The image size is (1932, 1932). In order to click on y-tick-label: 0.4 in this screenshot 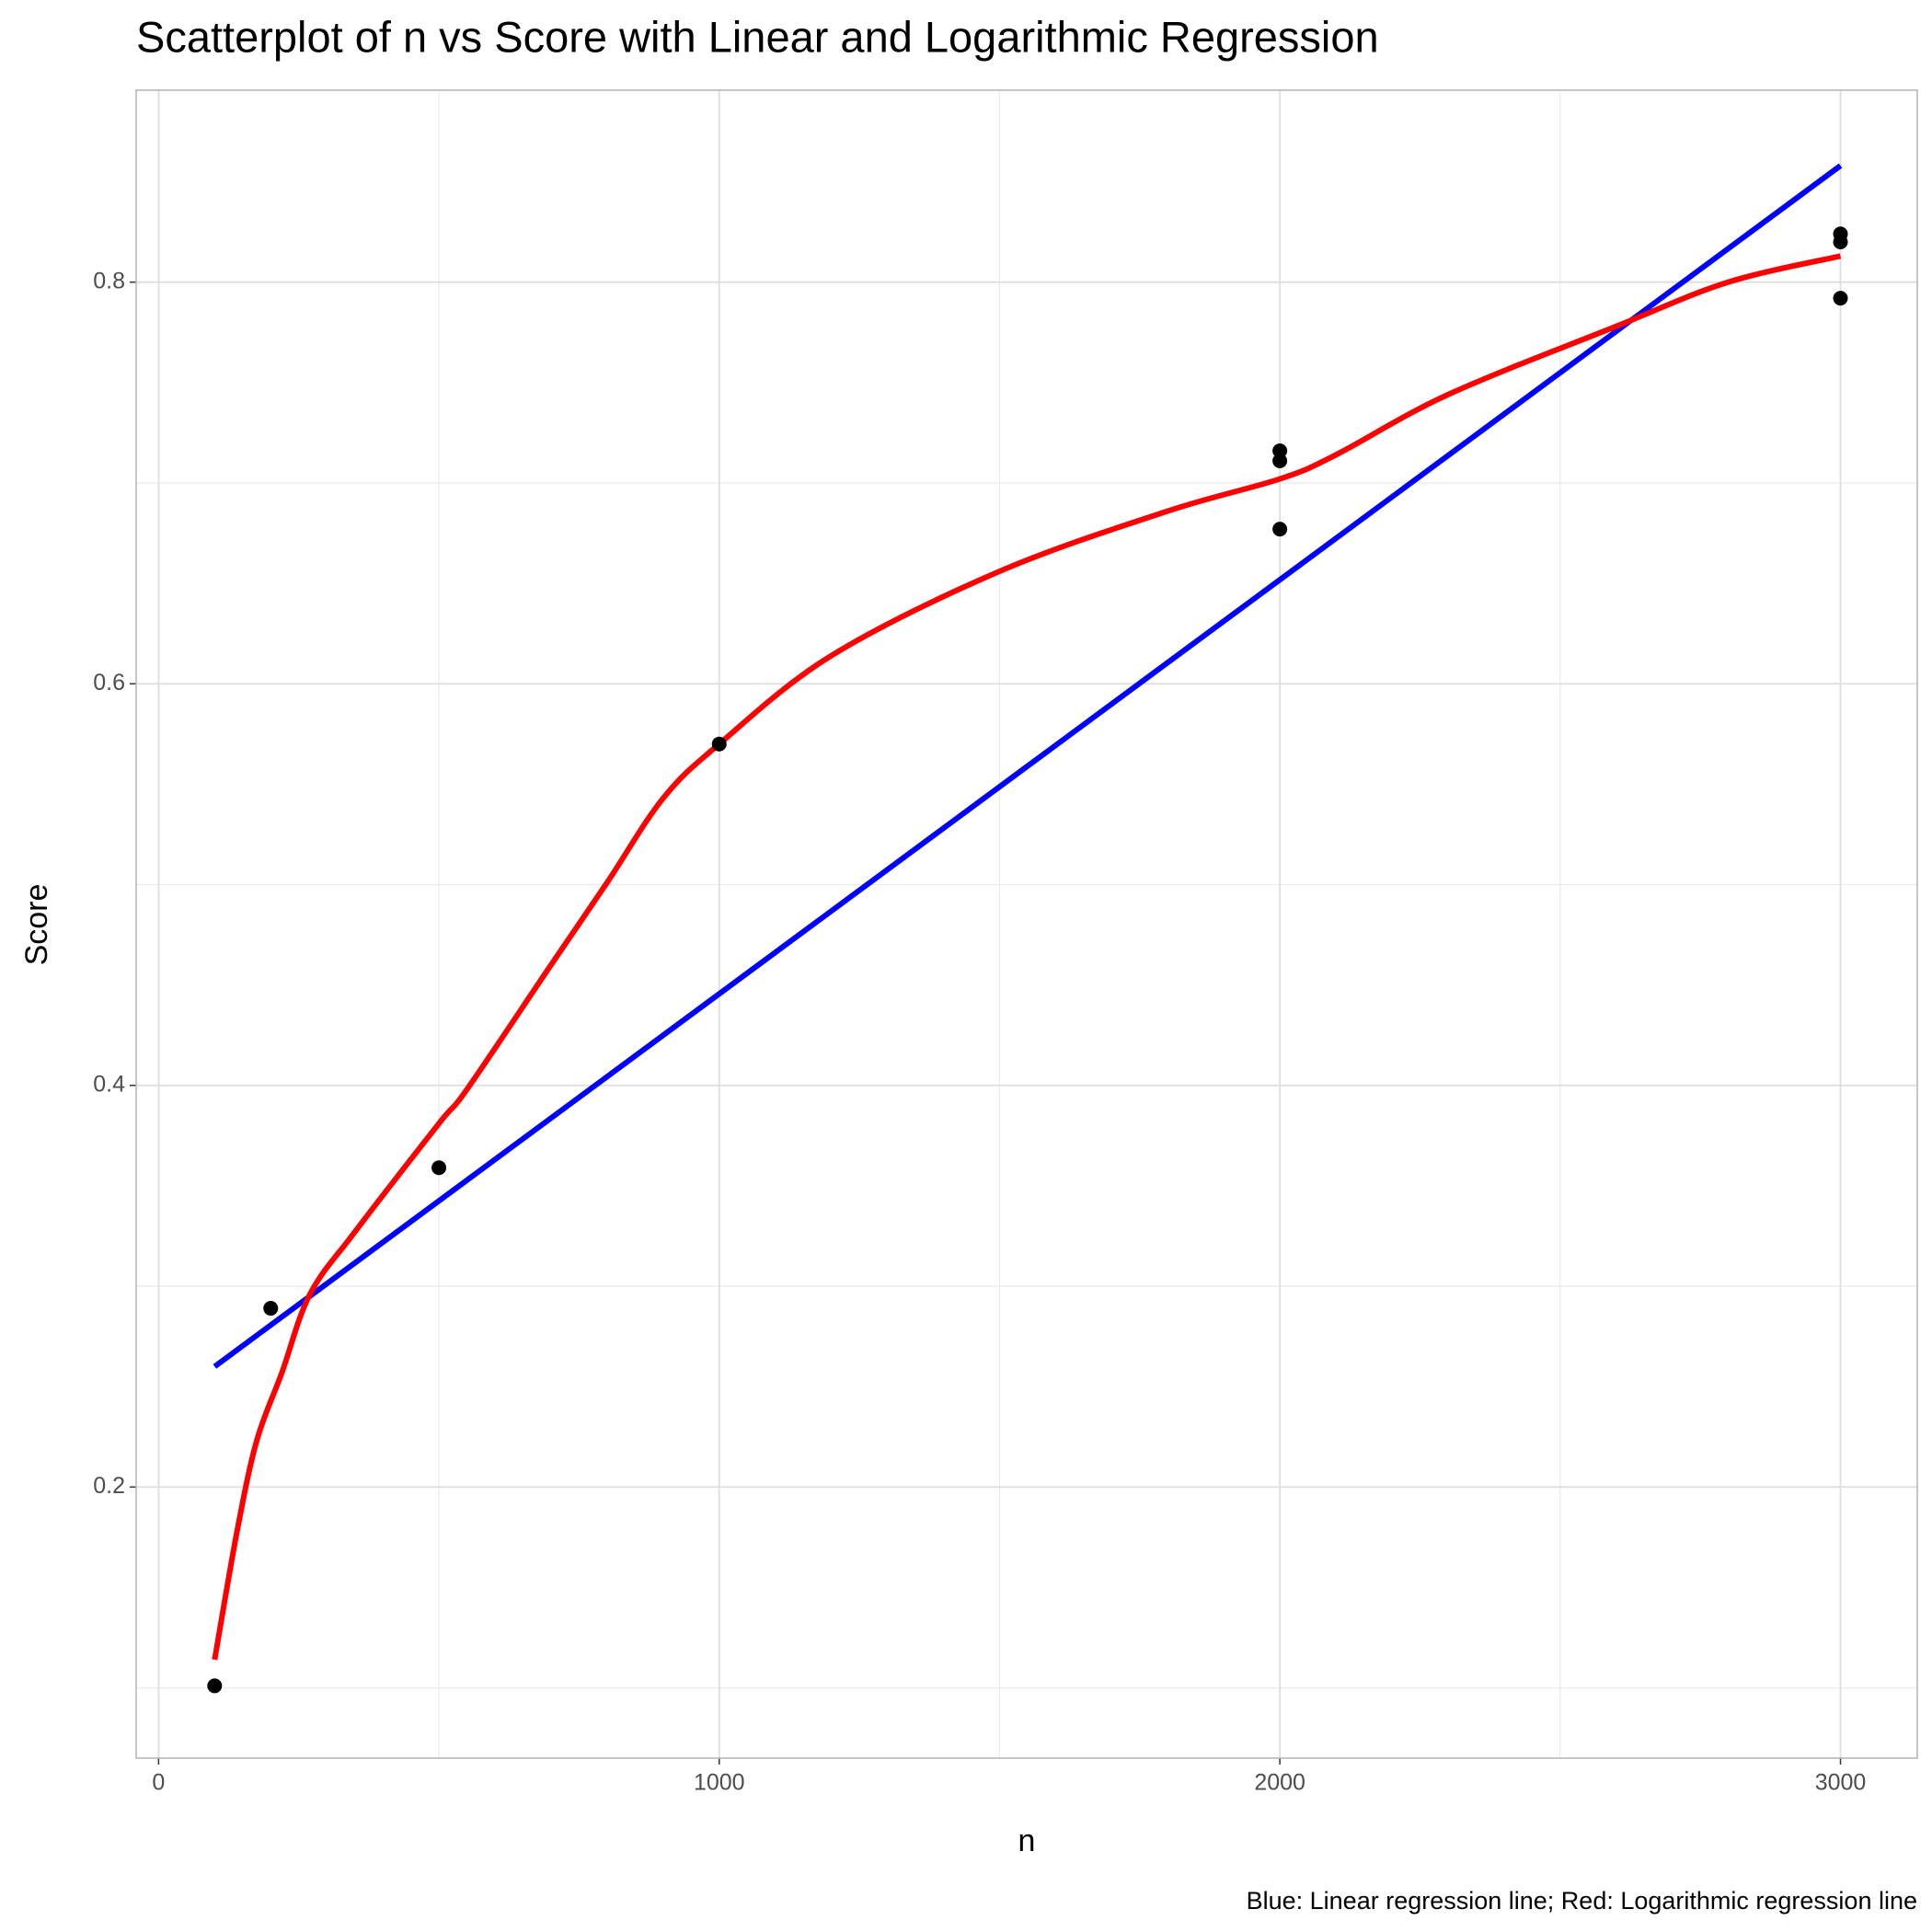, I will do `click(109, 1084)`.